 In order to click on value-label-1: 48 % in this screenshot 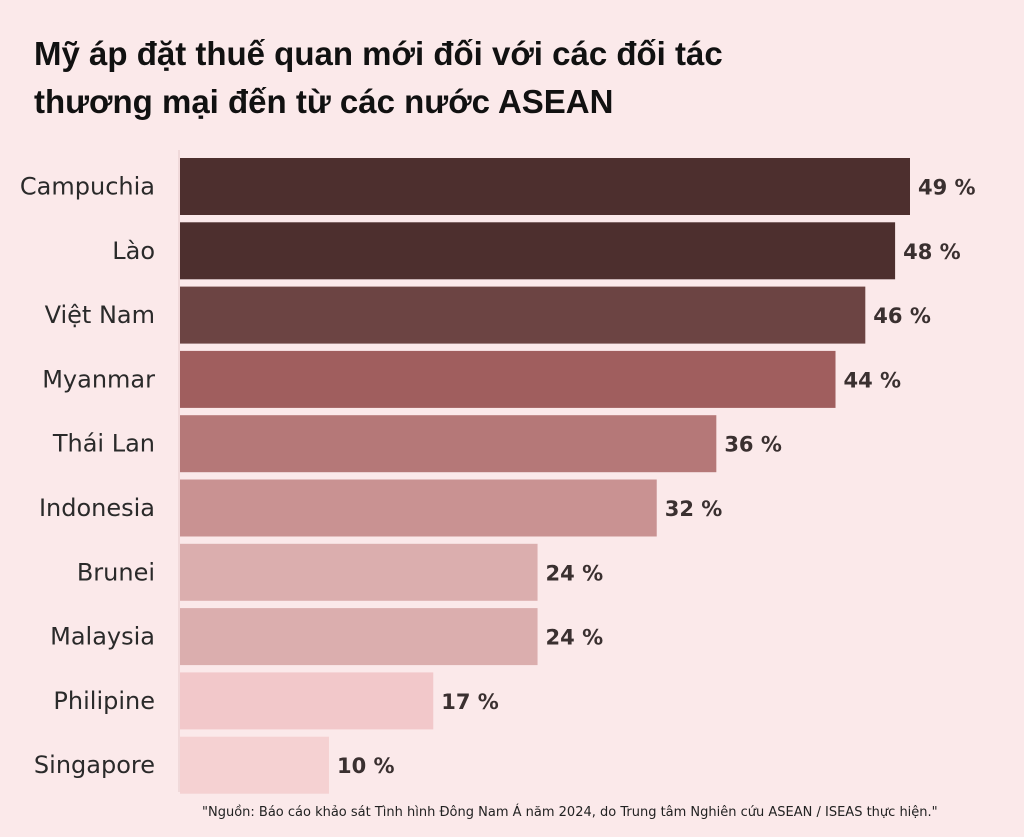, I will do `click(932, 252)`.